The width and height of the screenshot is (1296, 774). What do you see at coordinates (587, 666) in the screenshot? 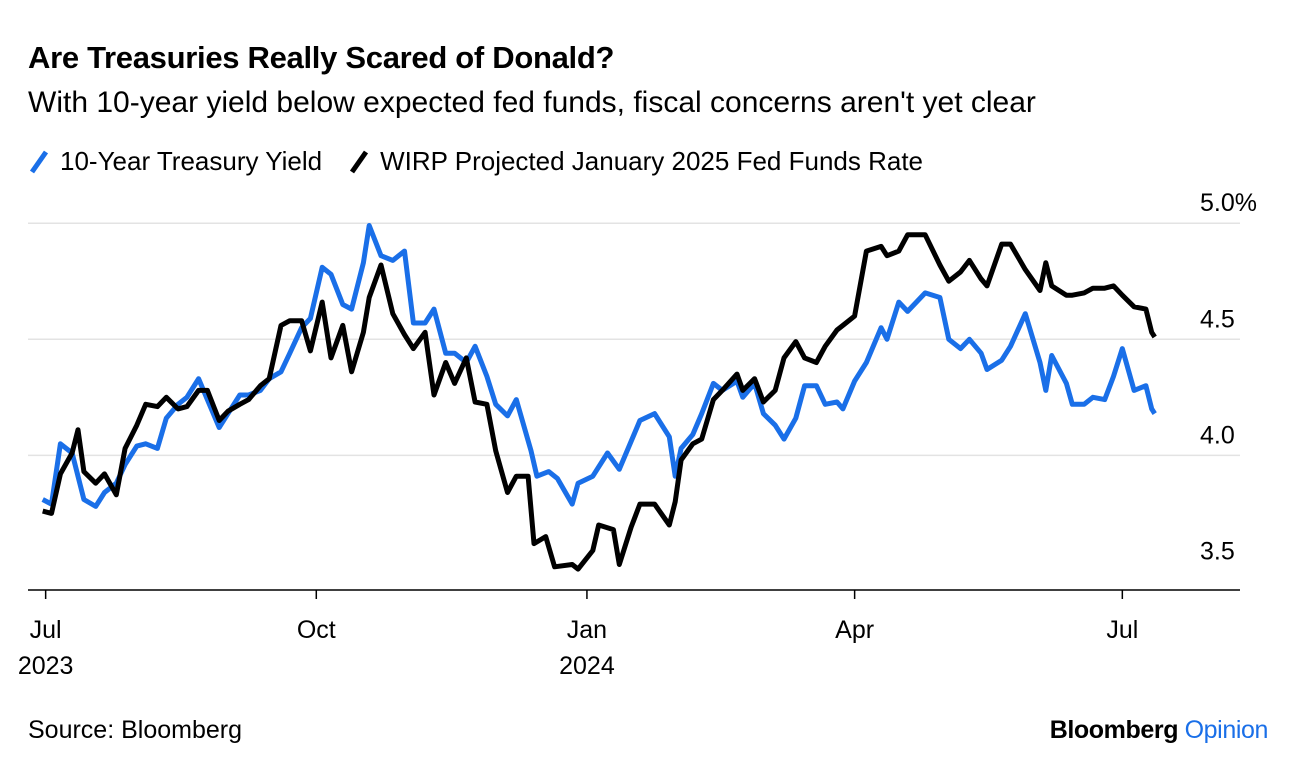
I see `x-tick-sublabel-2: 2024` at bounding box center [587, 666].